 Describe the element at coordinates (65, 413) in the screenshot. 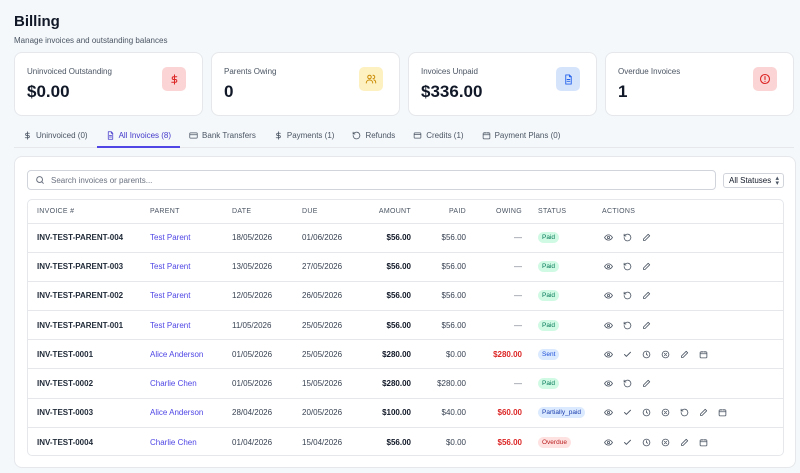

I see `invoice-number: INV-TEST-0003` at that location.